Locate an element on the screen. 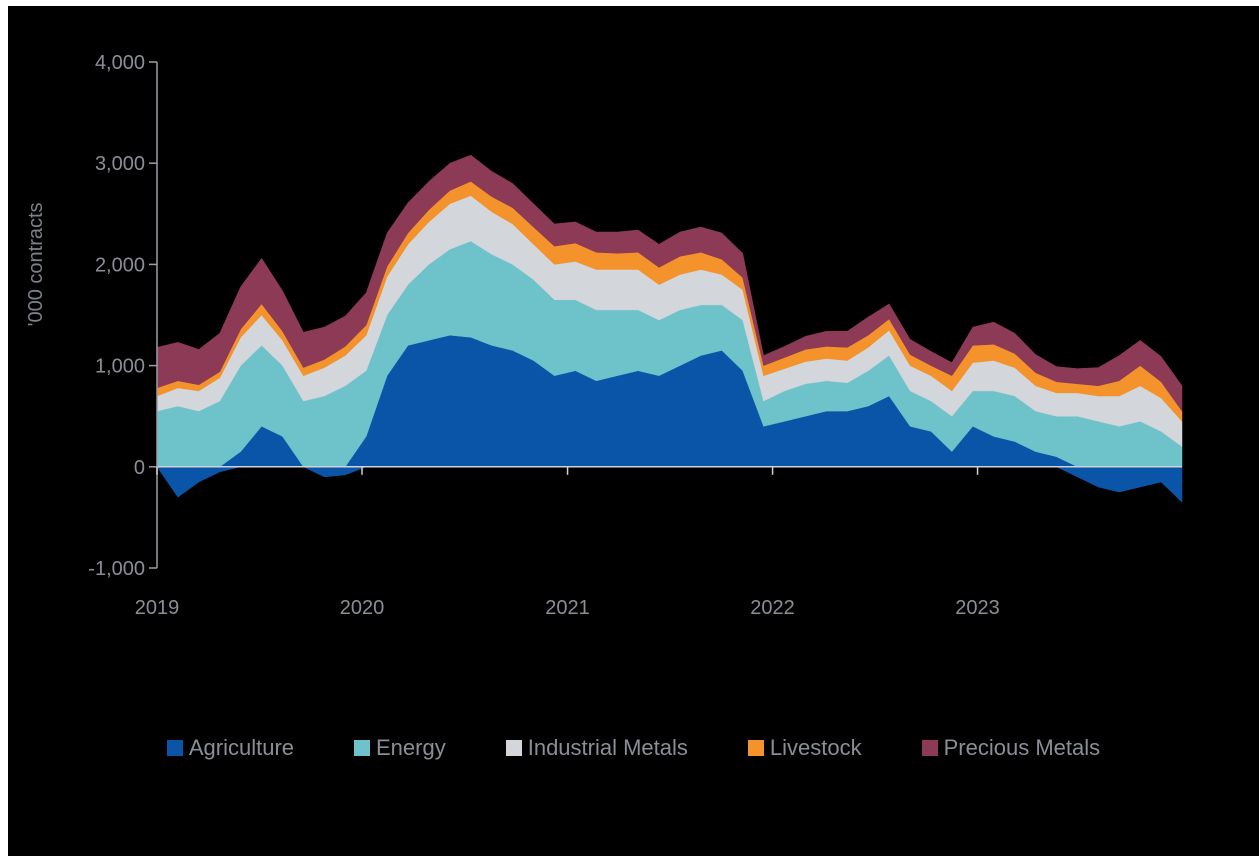 The width and height of the screenshot is (1259, 856). y-tick-label: 2,000 is located at coordinates (120, 265).